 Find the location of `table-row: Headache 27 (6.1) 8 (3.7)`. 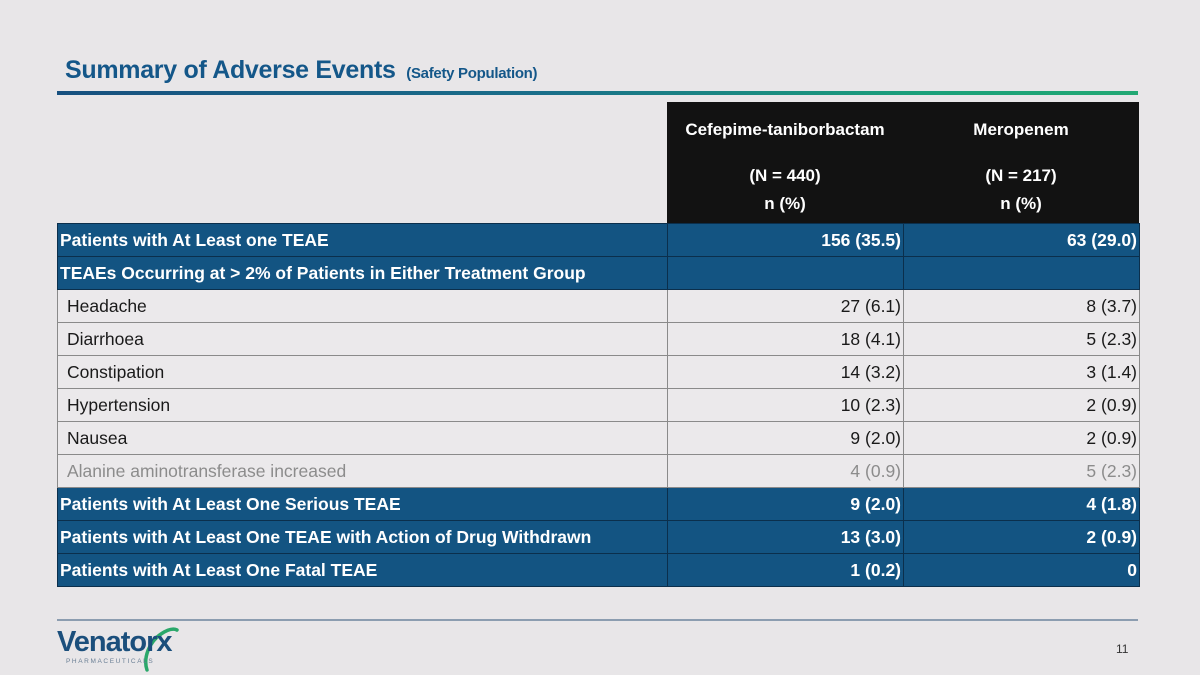

table-row: Headache 27 (6.1) 8 (3.7) is located at coordinates (598, 306).